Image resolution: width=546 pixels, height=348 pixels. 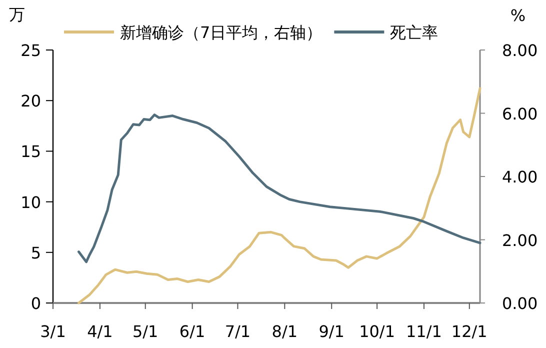 I want to click on x-tick-label: 7/1, so click(x=237, y=331).